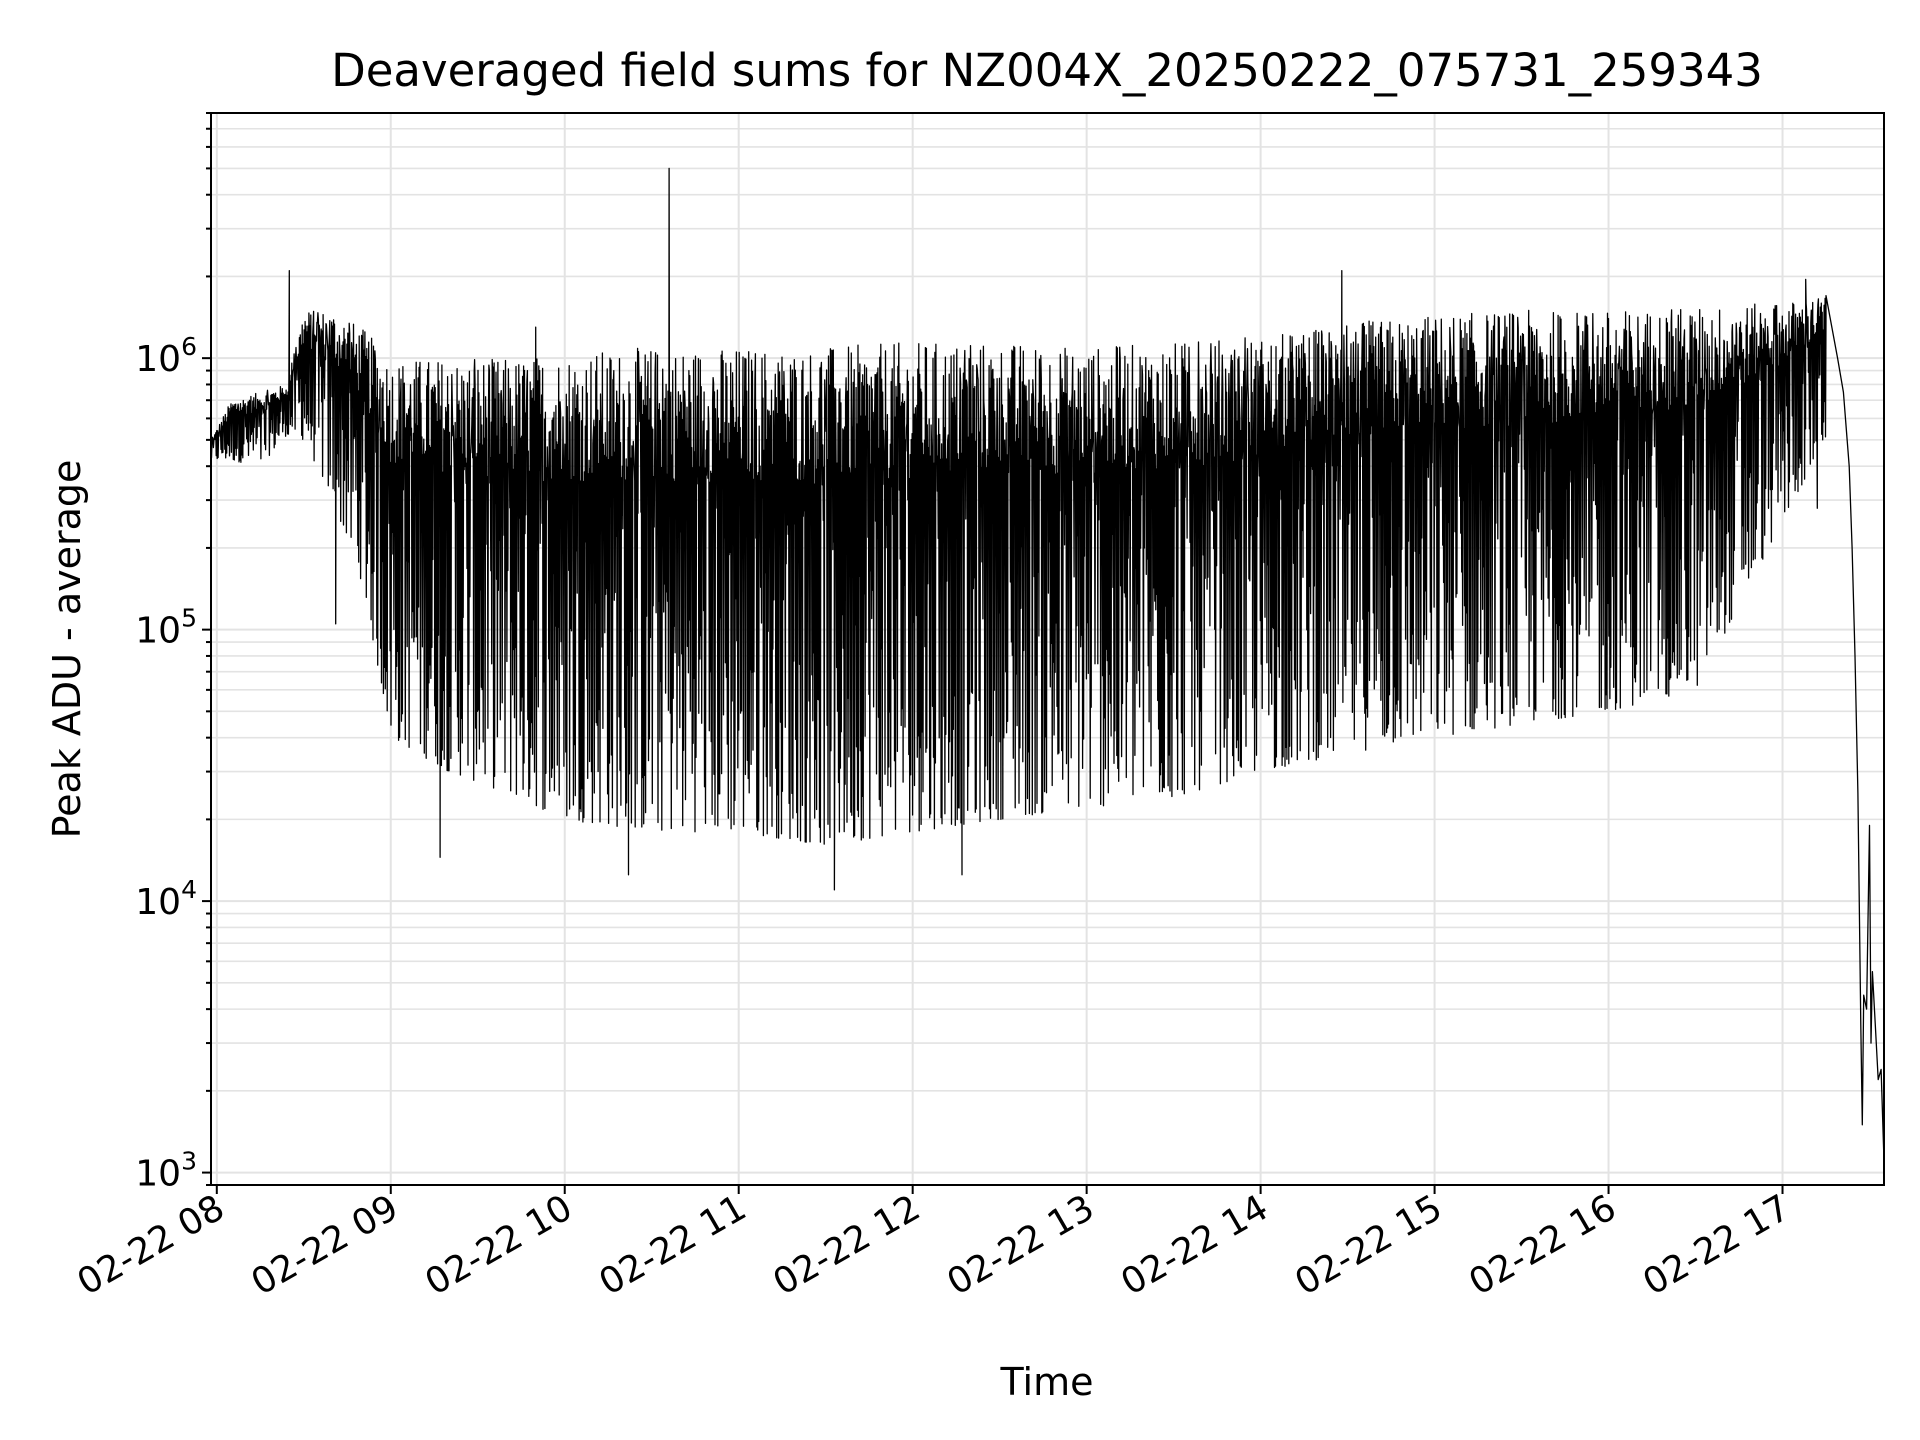  Describe the element at coordinates (173, 653) in the screenshot. I see `y-axis: 10³ 10⁴ 10⁵ 10⁶` at that location.